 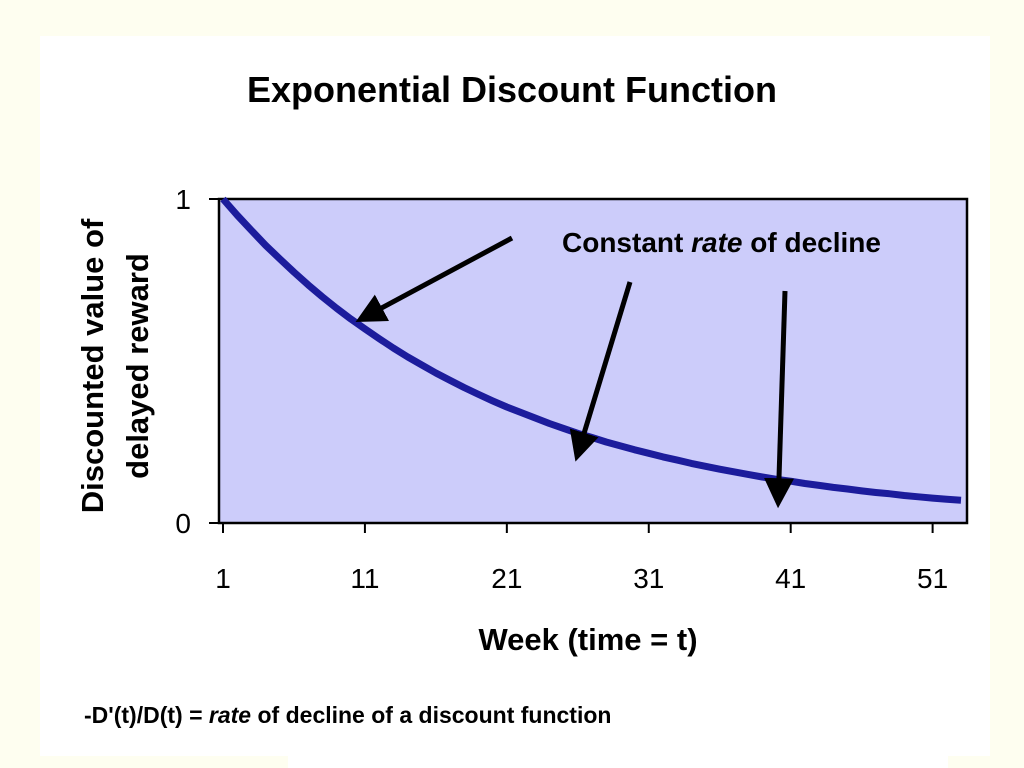 What do you see at coordinates (364, 578) in the screenshot?
I see `x-tick-label-11: 11` at bounding box center [364, 578].